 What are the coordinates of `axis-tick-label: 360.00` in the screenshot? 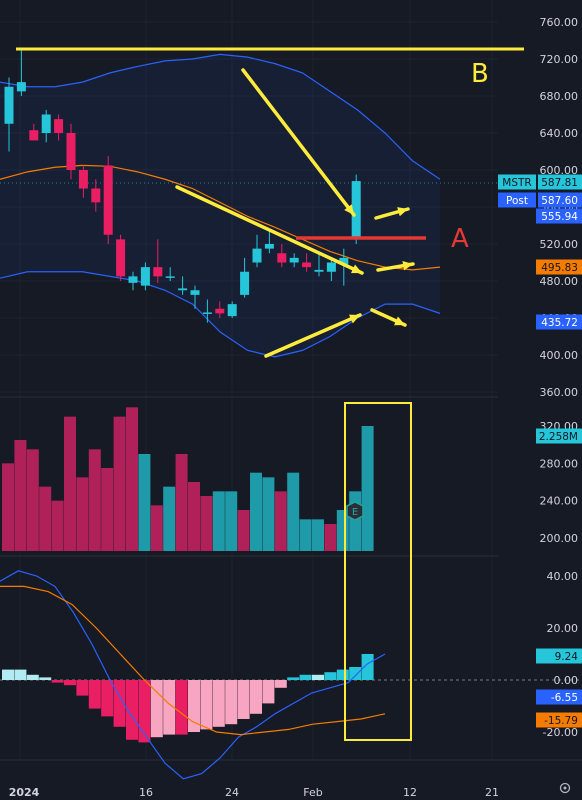 It's located at (559, 392).